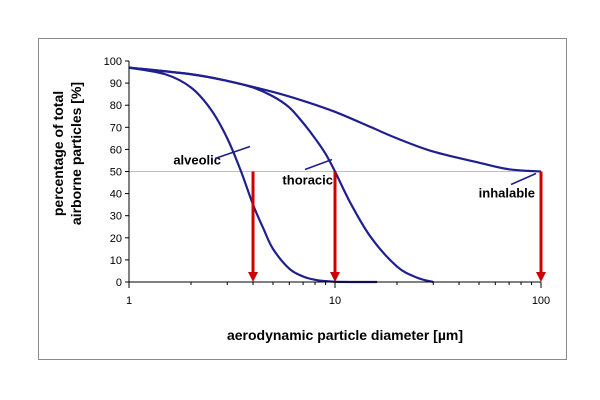 The height and width of the screenshot is (400, 600). I want to click on y-tick-label: 50, so click(116, 173).